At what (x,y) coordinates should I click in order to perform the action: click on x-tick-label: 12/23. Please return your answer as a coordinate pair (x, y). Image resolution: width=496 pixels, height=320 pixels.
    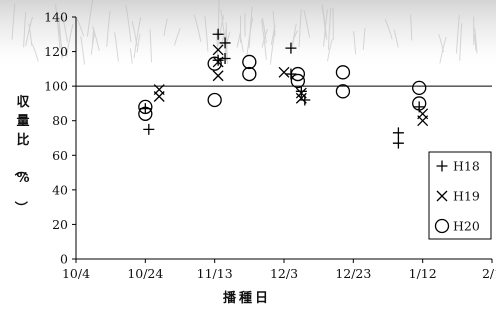
    Looking at the image, I should click on (353, 273).